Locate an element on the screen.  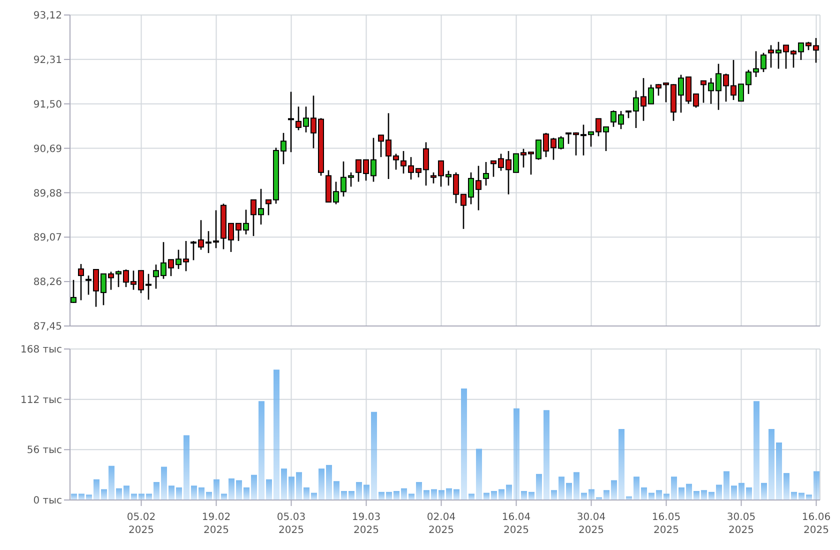
y-tick-label: 91,50 is located at coordinates (47, 104).